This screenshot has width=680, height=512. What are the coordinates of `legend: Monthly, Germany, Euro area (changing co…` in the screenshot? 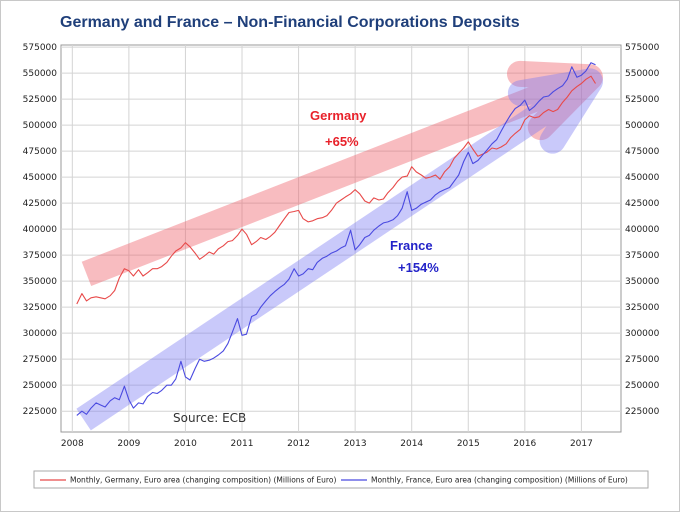 It's located at (334, 480).